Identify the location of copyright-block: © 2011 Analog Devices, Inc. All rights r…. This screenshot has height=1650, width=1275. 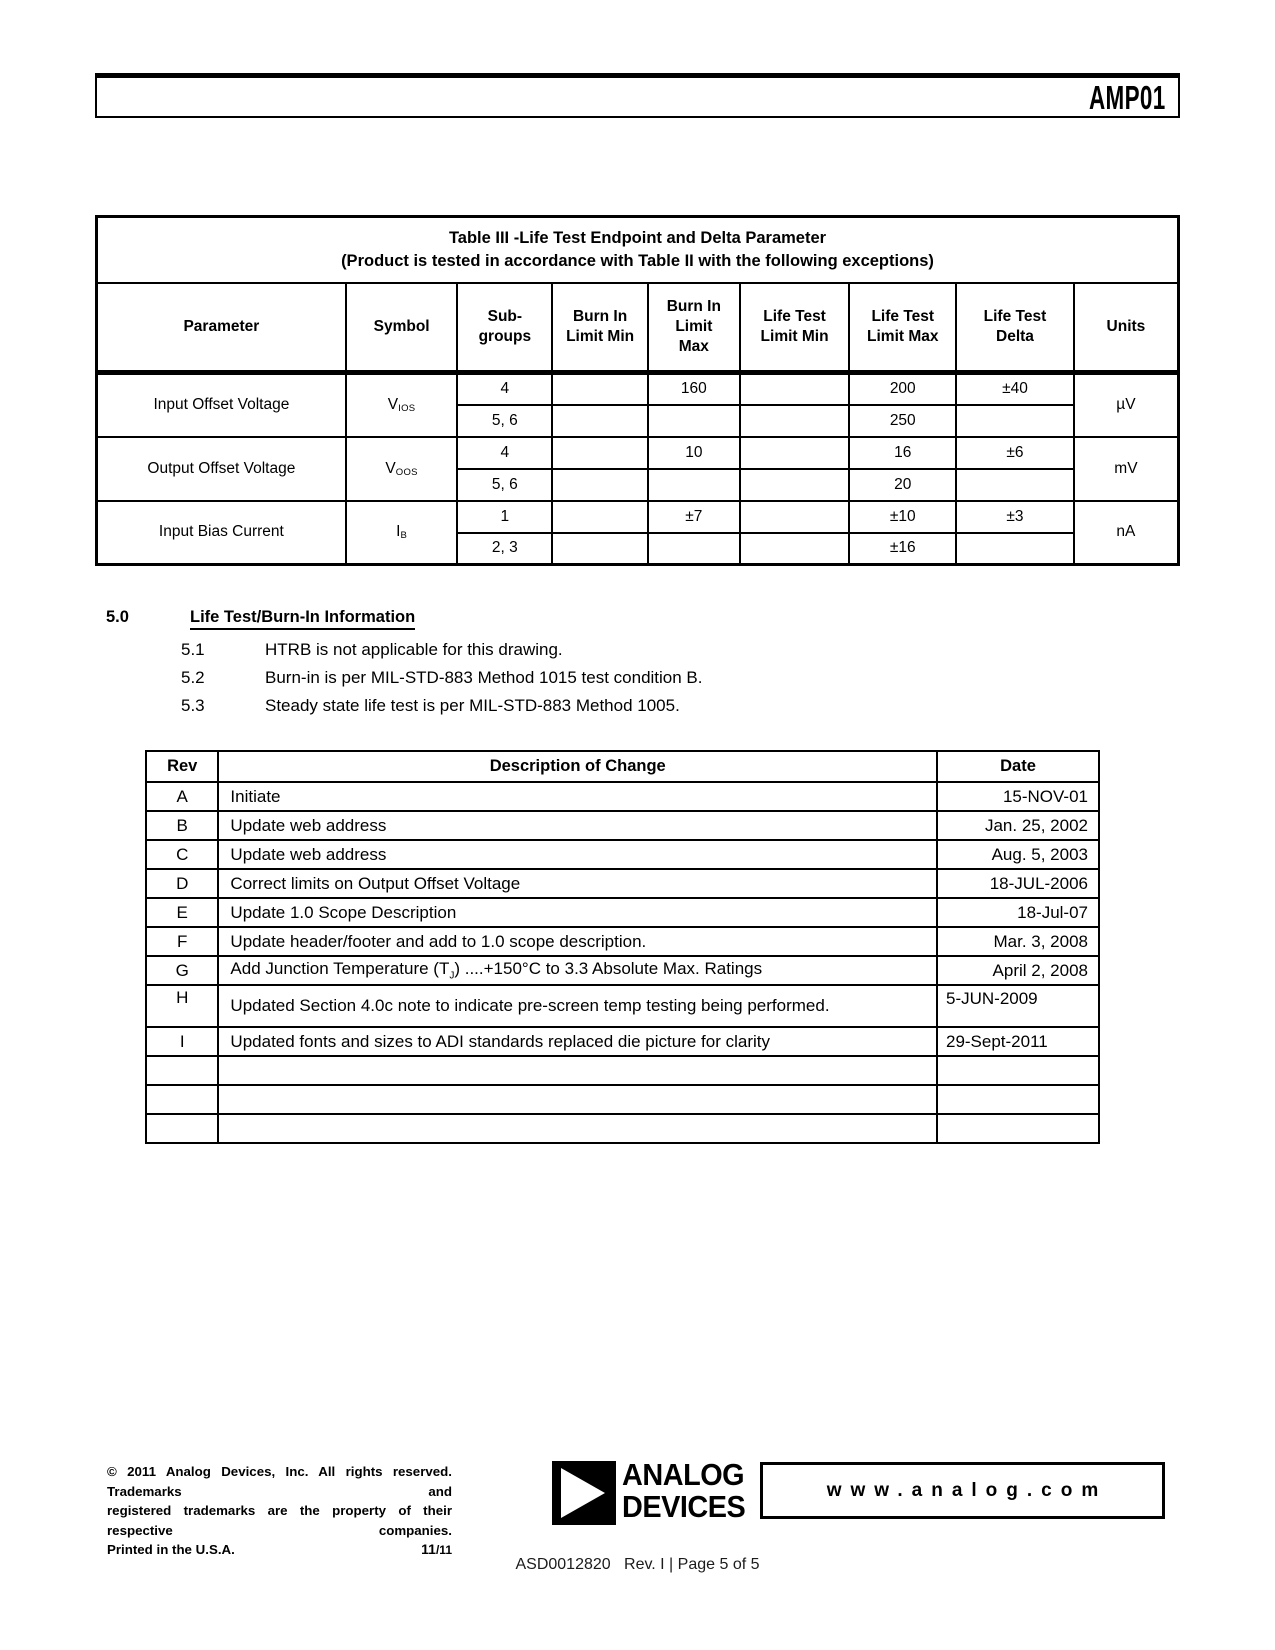
(279, 1511).